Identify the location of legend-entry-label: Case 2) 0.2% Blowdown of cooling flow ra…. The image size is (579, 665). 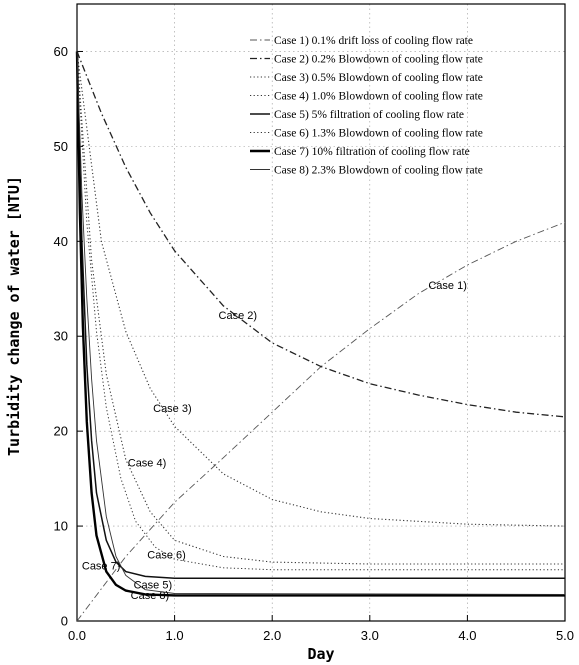
(378, 60).